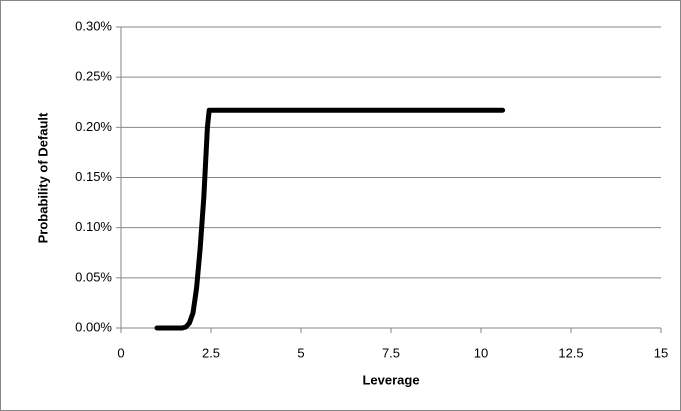  What do you see at coordinates (120, 352) in the screenshot?
I see `x-tick-label: 0` at bounding box center [120, 352].